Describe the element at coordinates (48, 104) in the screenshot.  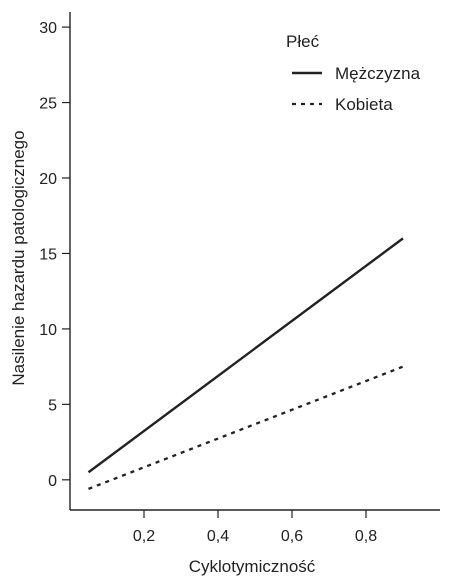
I see `y-tick-label: 25` at that location.